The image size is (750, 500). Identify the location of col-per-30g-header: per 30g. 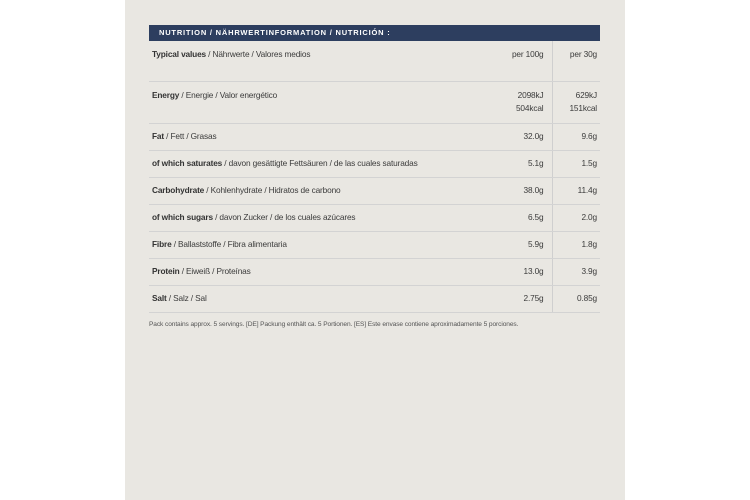
(575, 61).